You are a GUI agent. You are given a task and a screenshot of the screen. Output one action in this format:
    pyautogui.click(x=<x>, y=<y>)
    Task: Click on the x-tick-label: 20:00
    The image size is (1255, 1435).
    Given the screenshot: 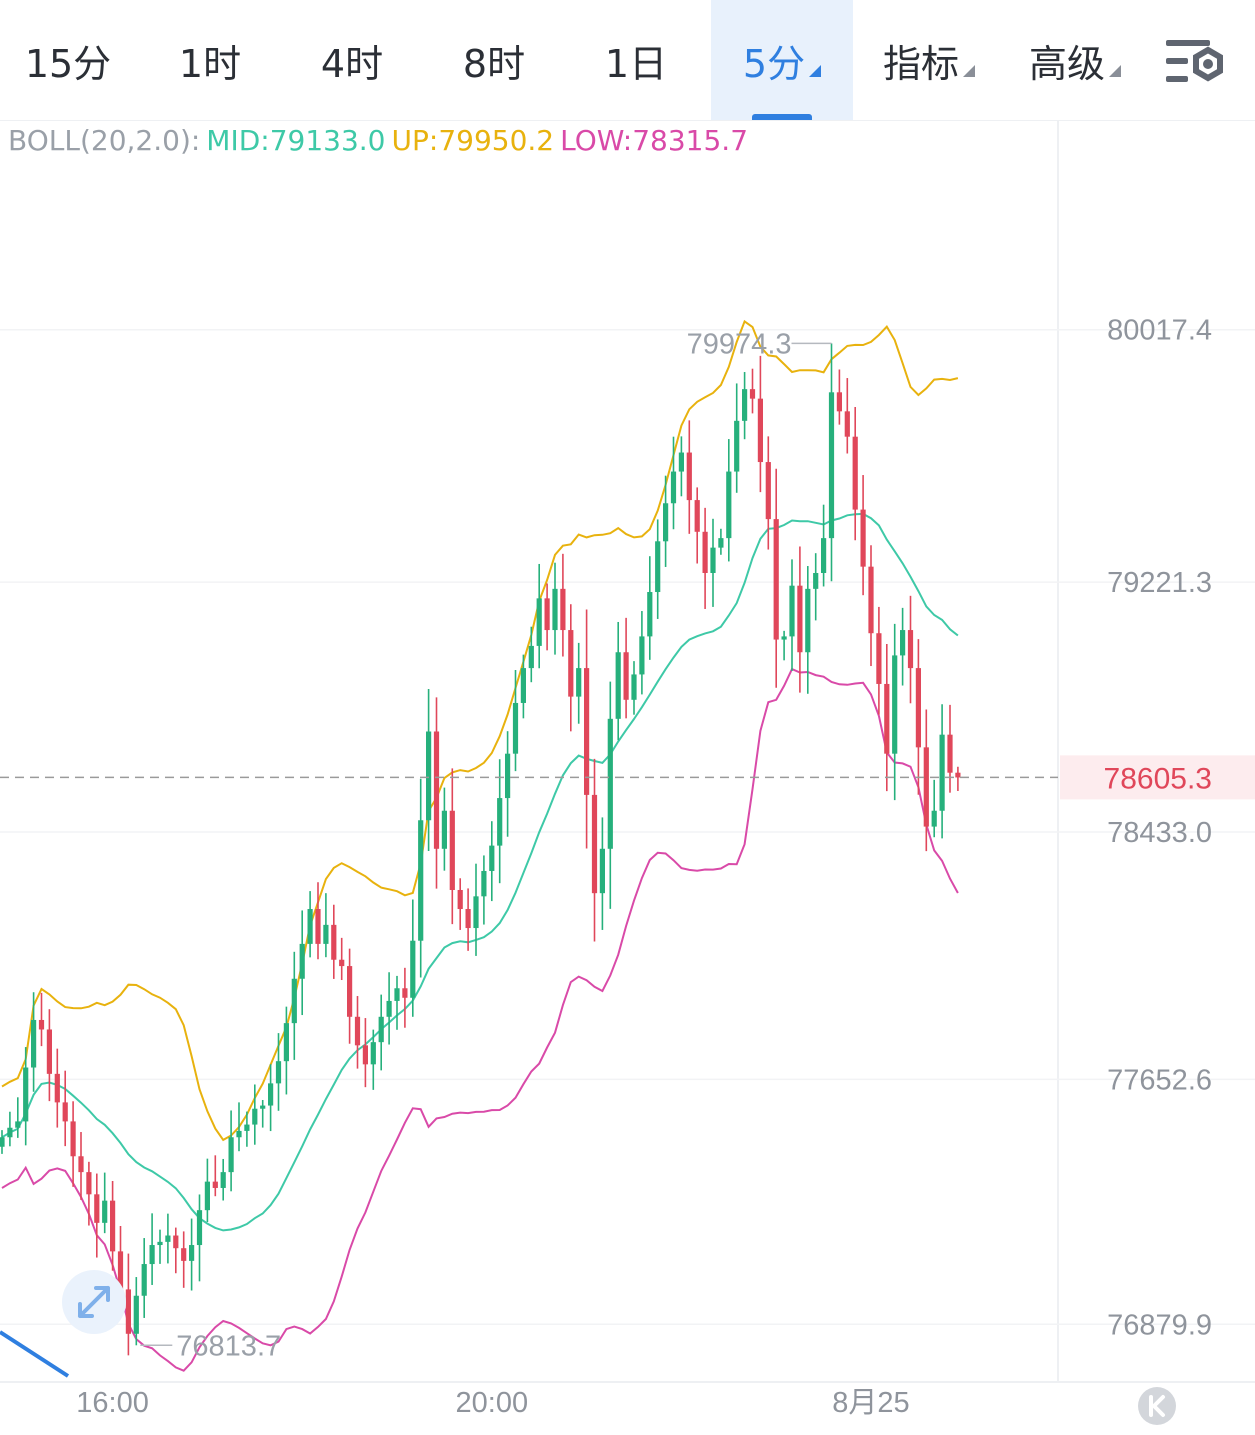 What is the action you would take?
    pyautogui.click(x=492, y=1403)
    